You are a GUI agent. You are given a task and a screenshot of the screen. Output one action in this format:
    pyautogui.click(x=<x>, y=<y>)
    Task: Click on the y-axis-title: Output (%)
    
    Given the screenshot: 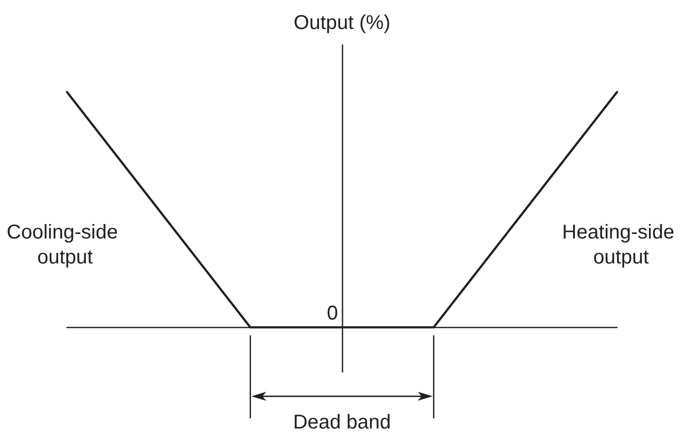 What is the action you would take?
    pyautogui.click(x=342, y=23)
    